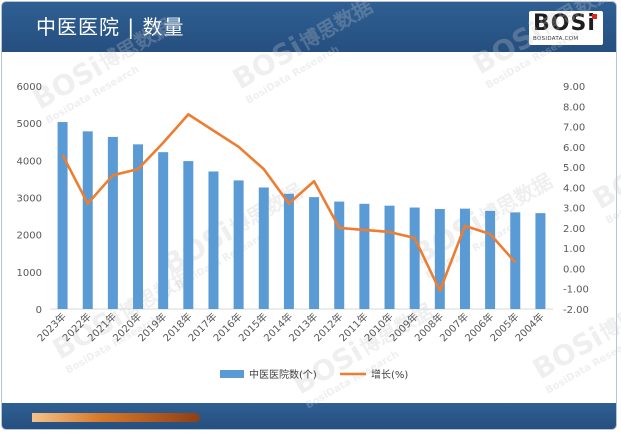 Image resolution: width=621 pixels, height=434 pixels. What do you see at coordinates (574, 148) in the screenshot?
I see `y-right-tick-label: 6.00` at bounding box center [574, 148].